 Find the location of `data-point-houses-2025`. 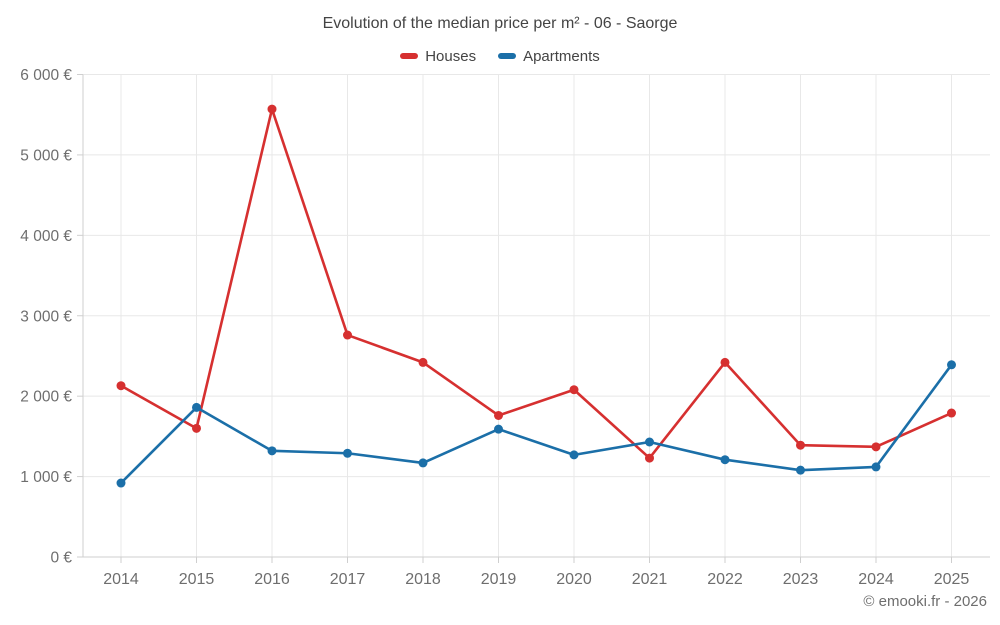

data-point-houses-2025 is located at coordinates (951, 413).